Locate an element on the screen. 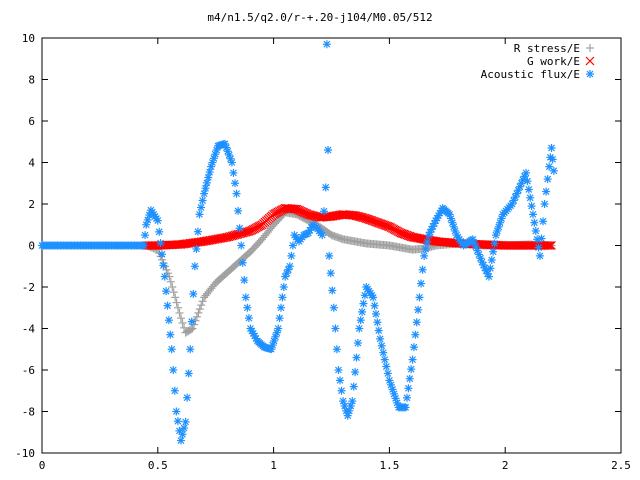 This screenshot has width=640, height=480. y-tick-label: 2 is located at coordinates (31, 204).